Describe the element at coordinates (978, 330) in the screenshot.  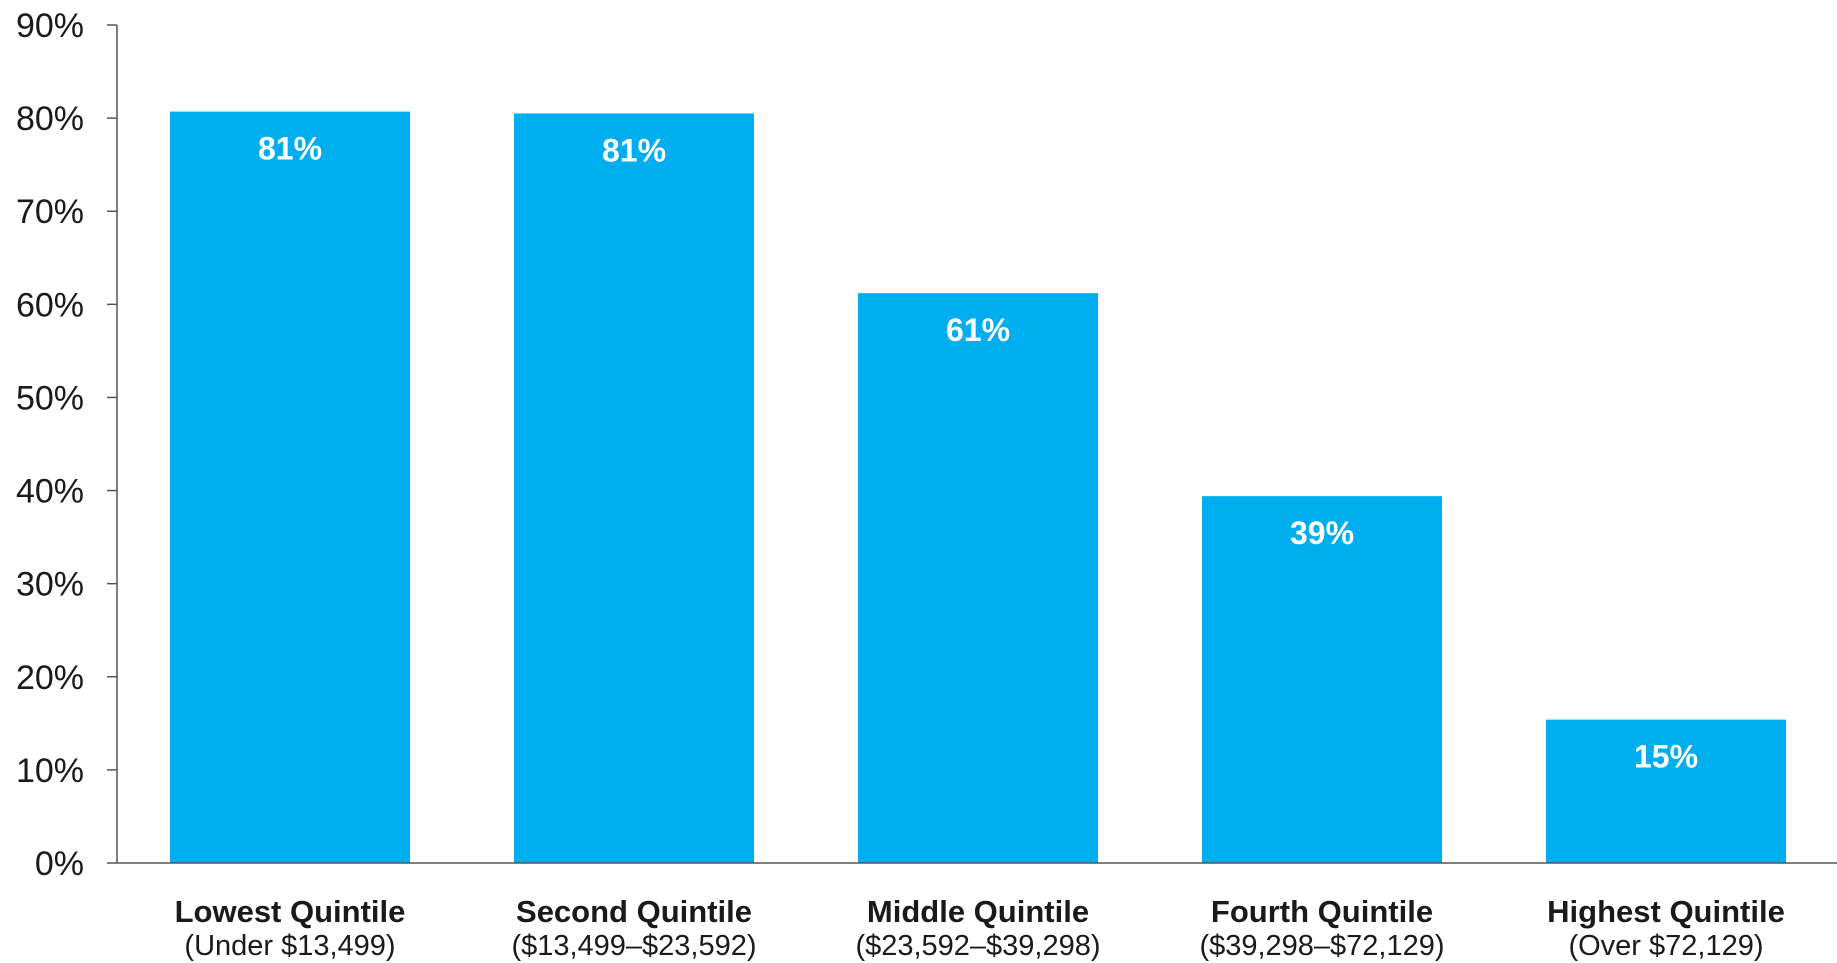
I see `bar-value-label: 61%` at that location.